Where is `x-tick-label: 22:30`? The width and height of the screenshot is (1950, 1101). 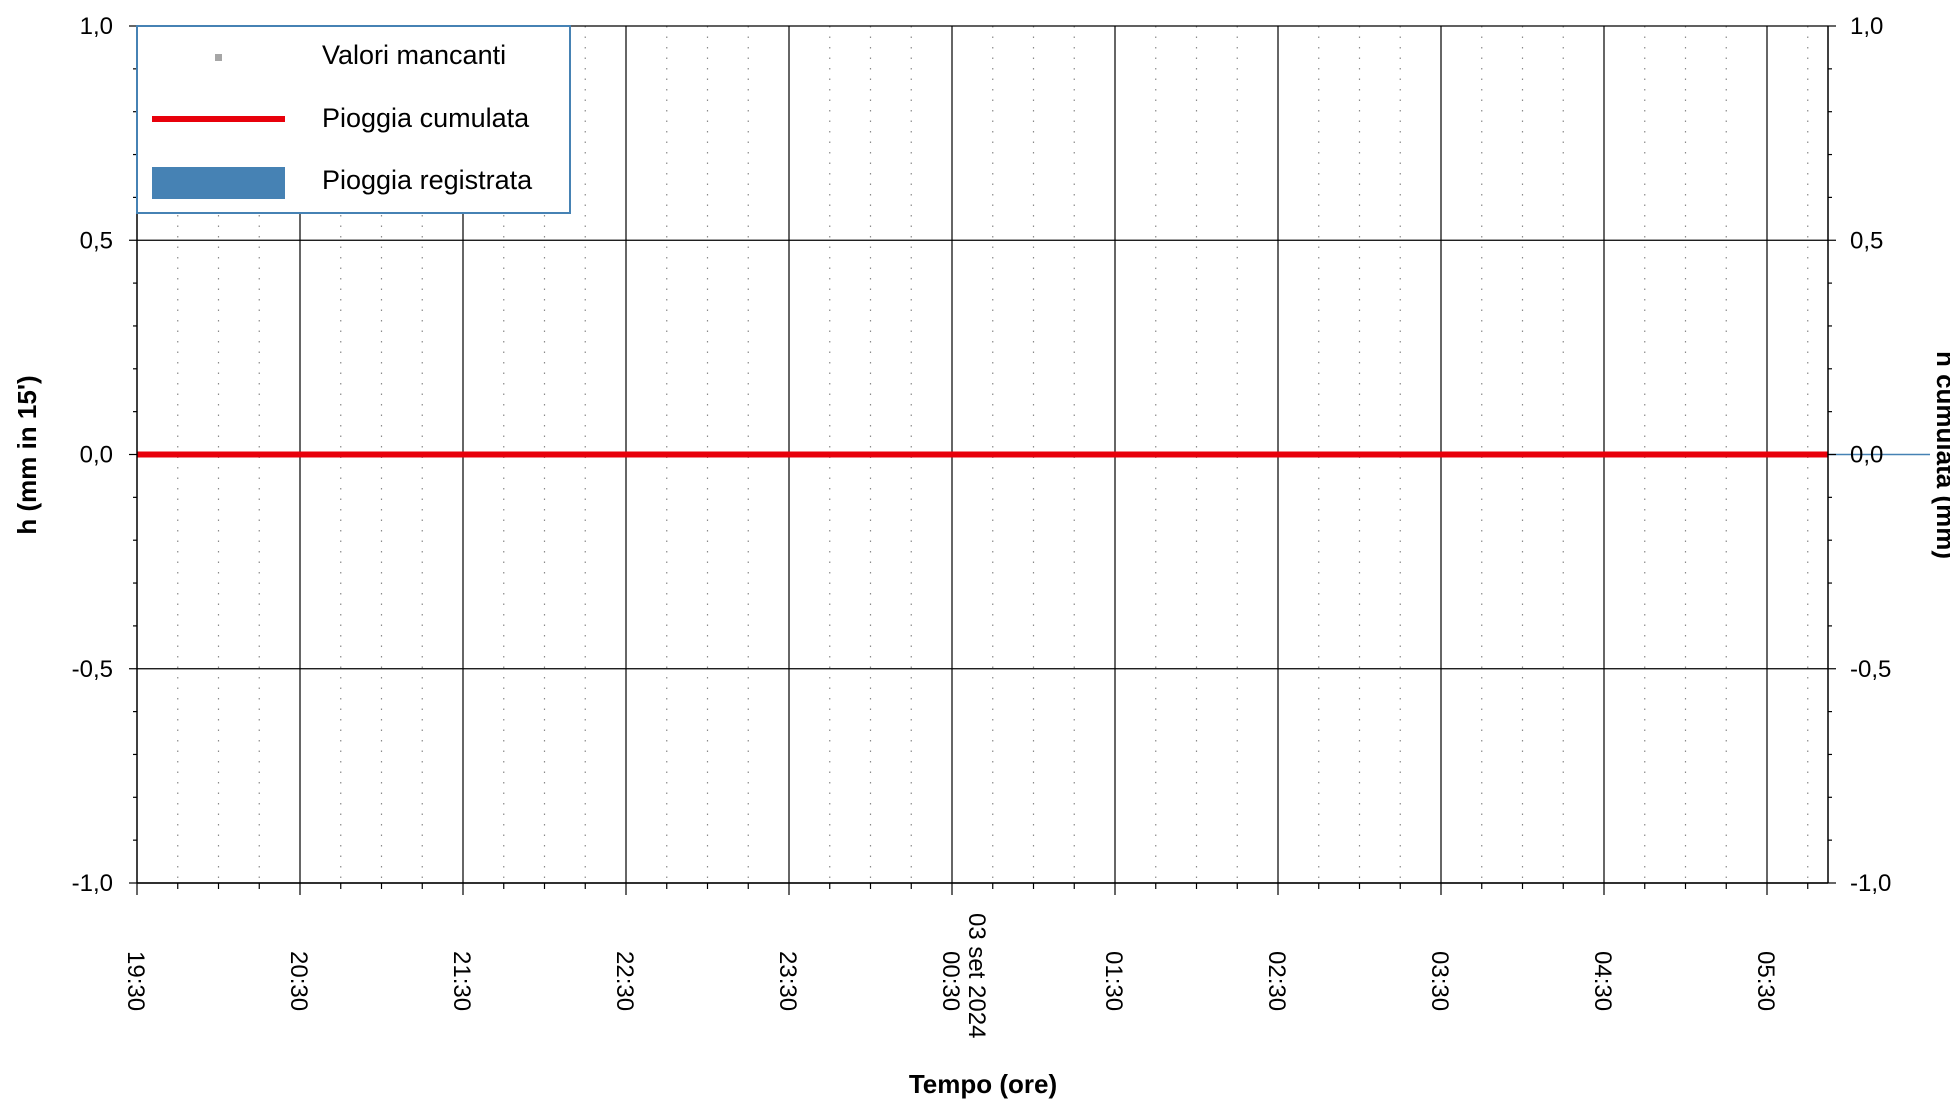
x-tick-label: 22:30 is located at coordinates (624, 981).